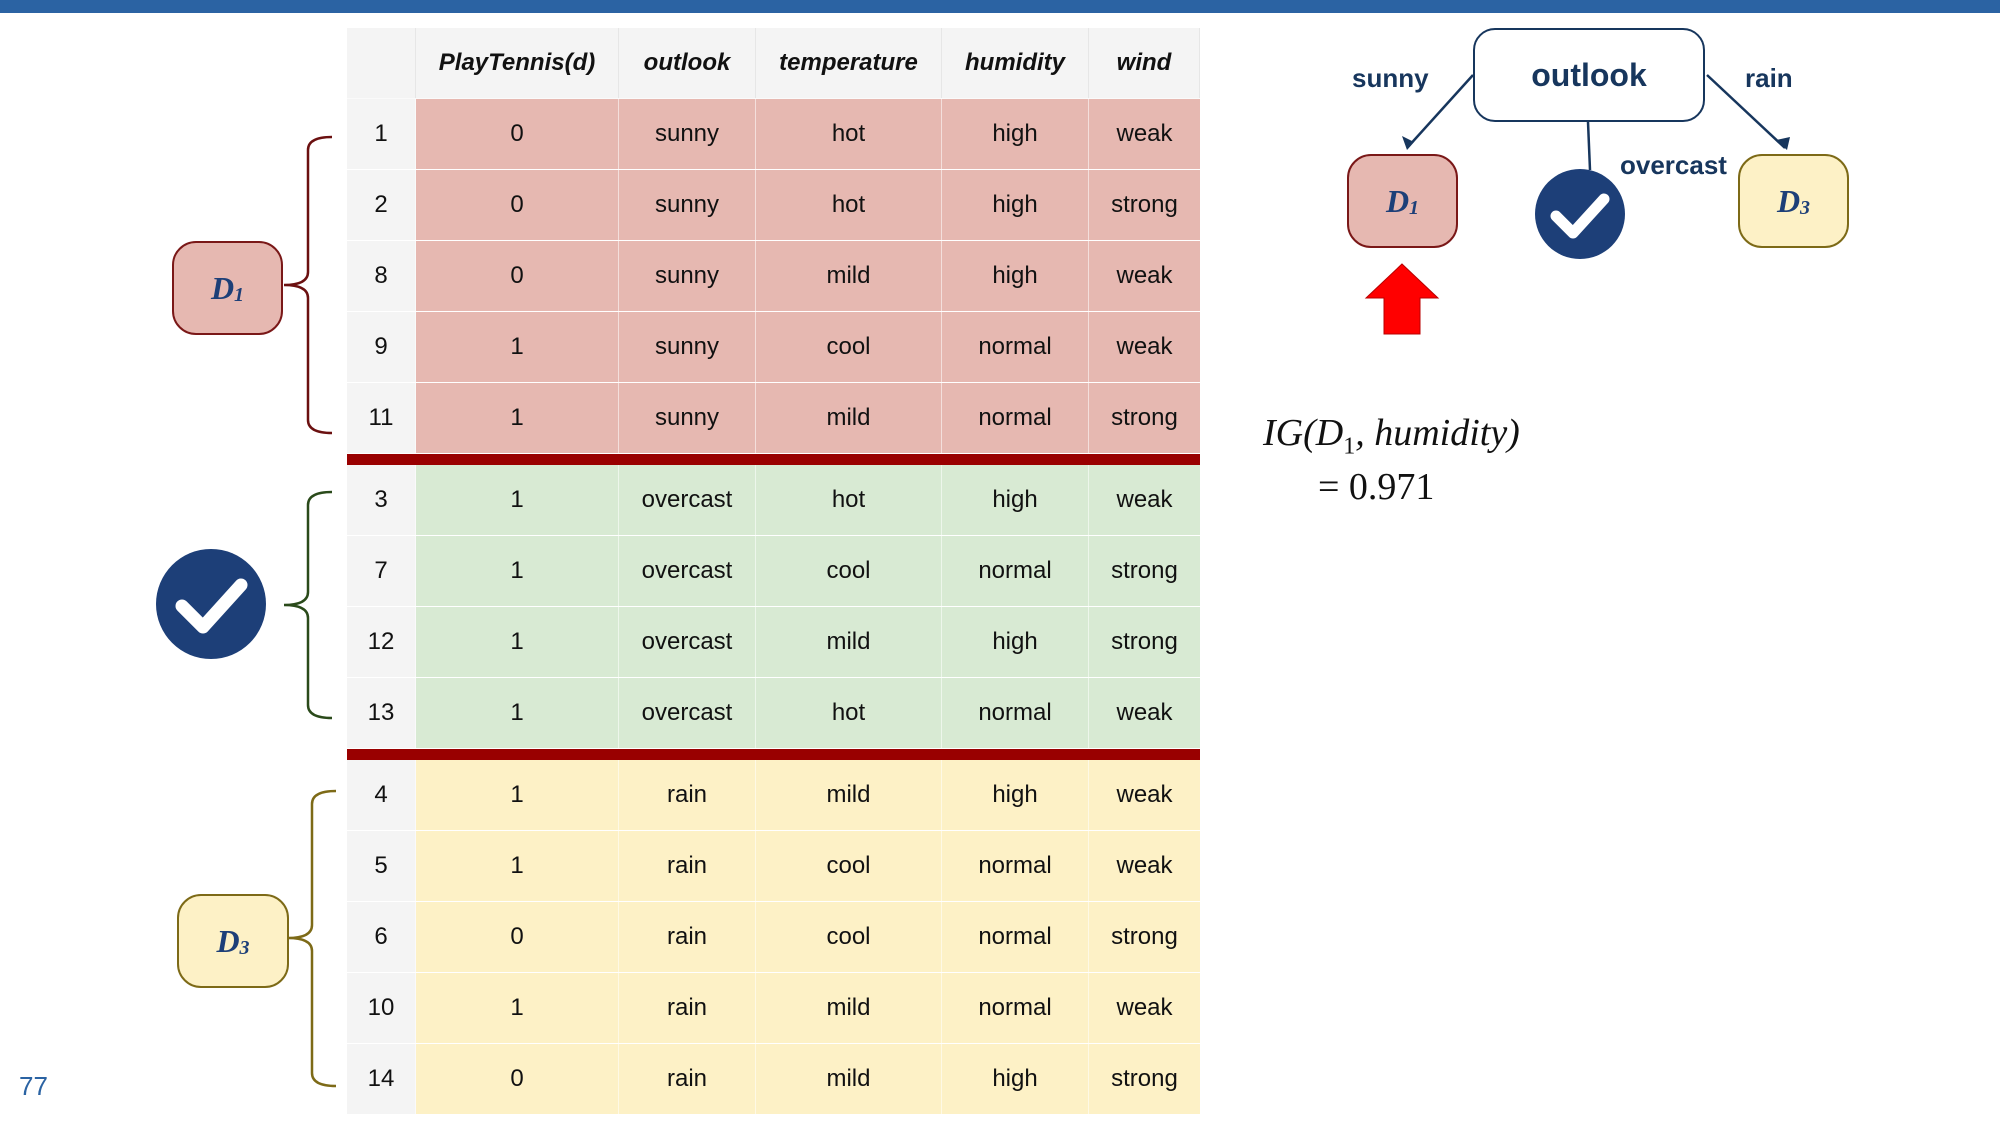  I want to click on edge-sunny, so click(1440, 111).